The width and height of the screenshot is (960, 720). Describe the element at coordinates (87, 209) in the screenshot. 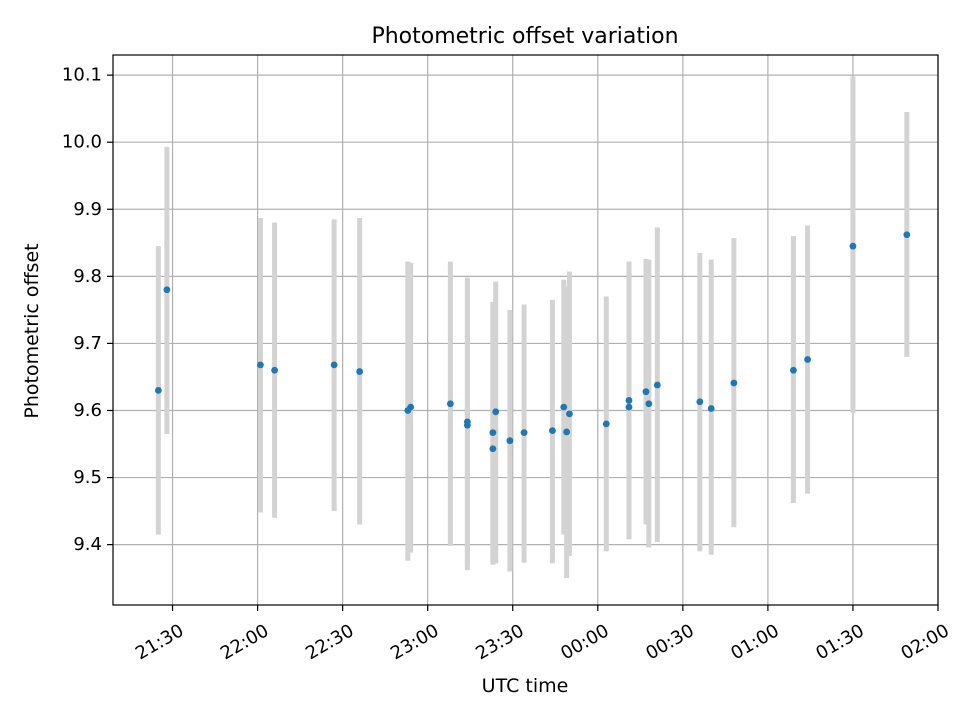

I see `y-tick-label: 9.9` at that location.